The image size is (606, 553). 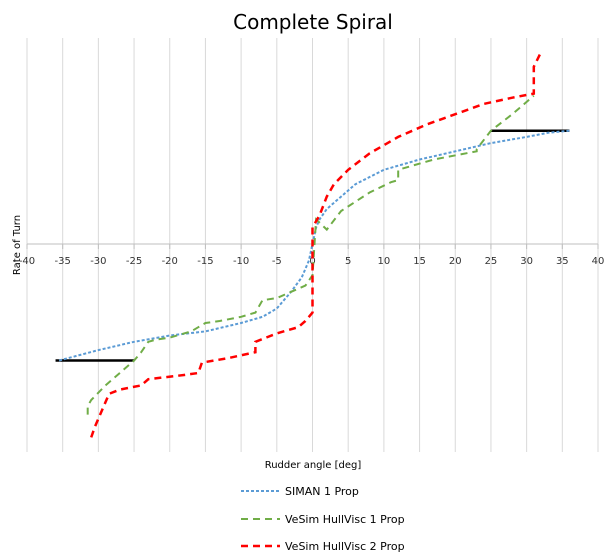 What do you see at coordinates (526, 261) in the screenshot?
I see `x-tick-label: 30` at bounding box center [526, 261].